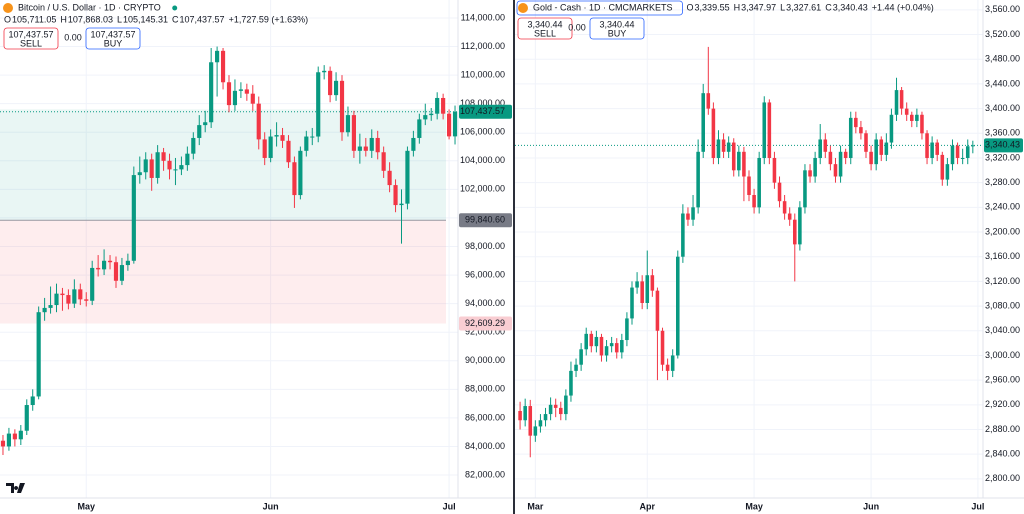 The height and width of the screenshot is (514, 1024). I want to click on x-tick-label: Jul, so click(449, 506).